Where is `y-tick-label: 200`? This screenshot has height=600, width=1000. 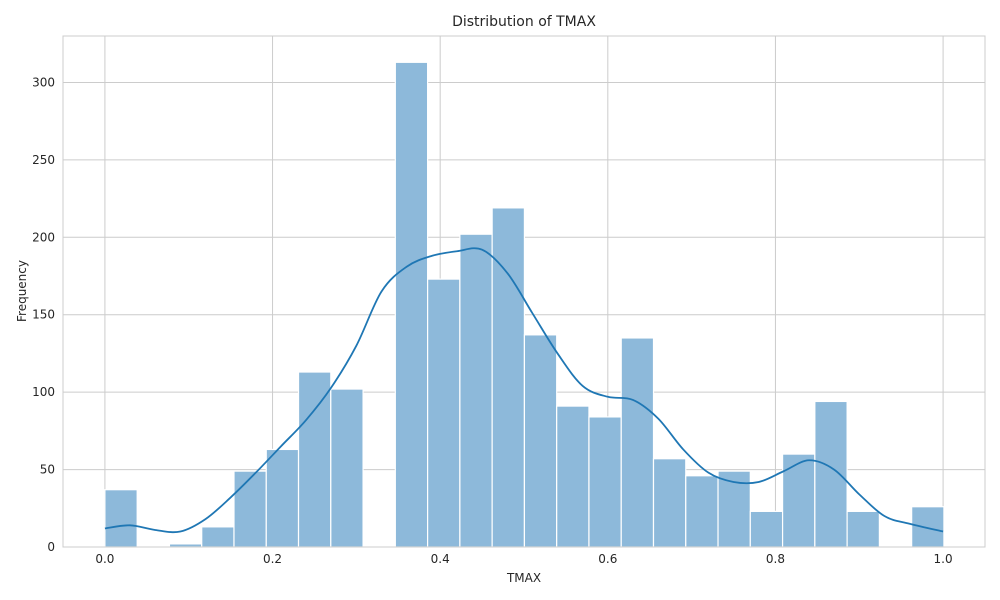 y-tick-label: 200 is located at coordinates (43, 237).